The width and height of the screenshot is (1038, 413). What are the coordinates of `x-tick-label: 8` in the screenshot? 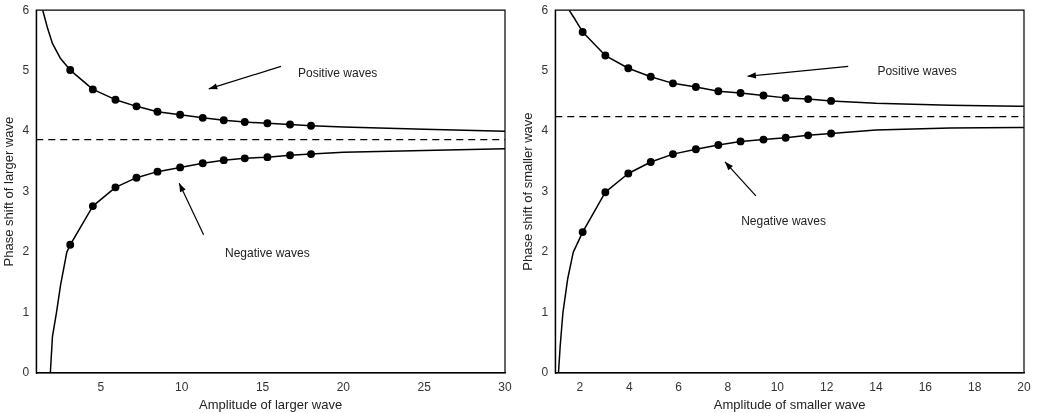 It's located at (728, 386).